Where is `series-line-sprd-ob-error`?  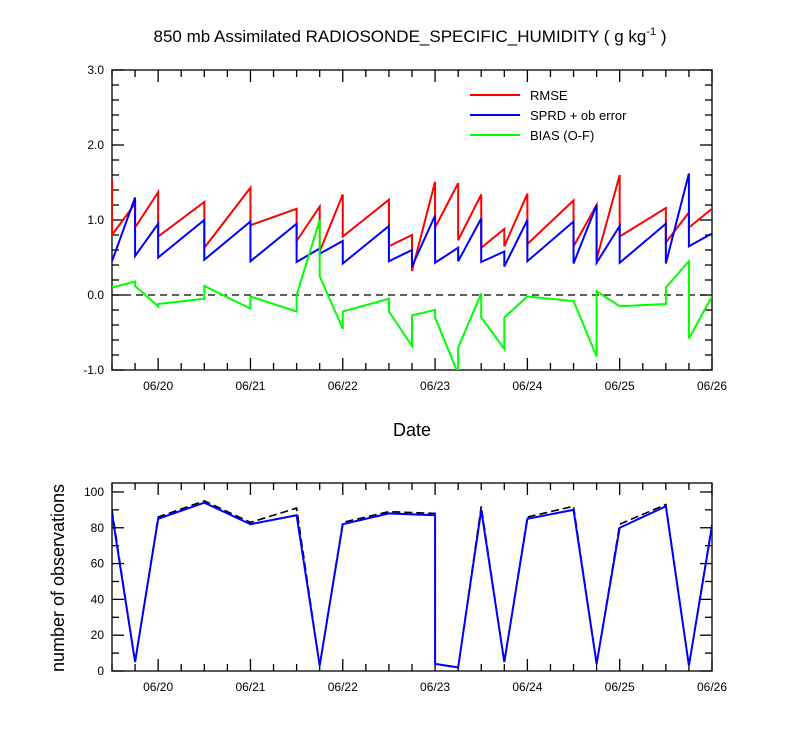 series-line-sprd-ob-error is located at coordinates (412, 220).